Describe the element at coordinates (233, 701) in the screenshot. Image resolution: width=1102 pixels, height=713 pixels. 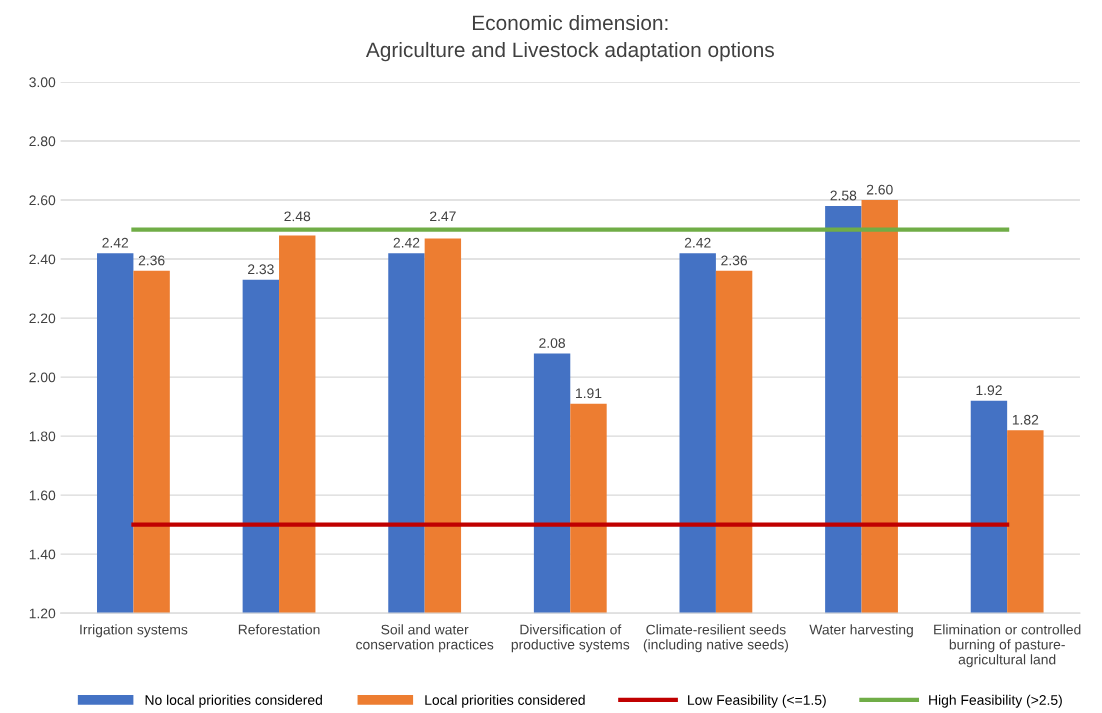
I see `legend-label: No local priorities considered` at that location.